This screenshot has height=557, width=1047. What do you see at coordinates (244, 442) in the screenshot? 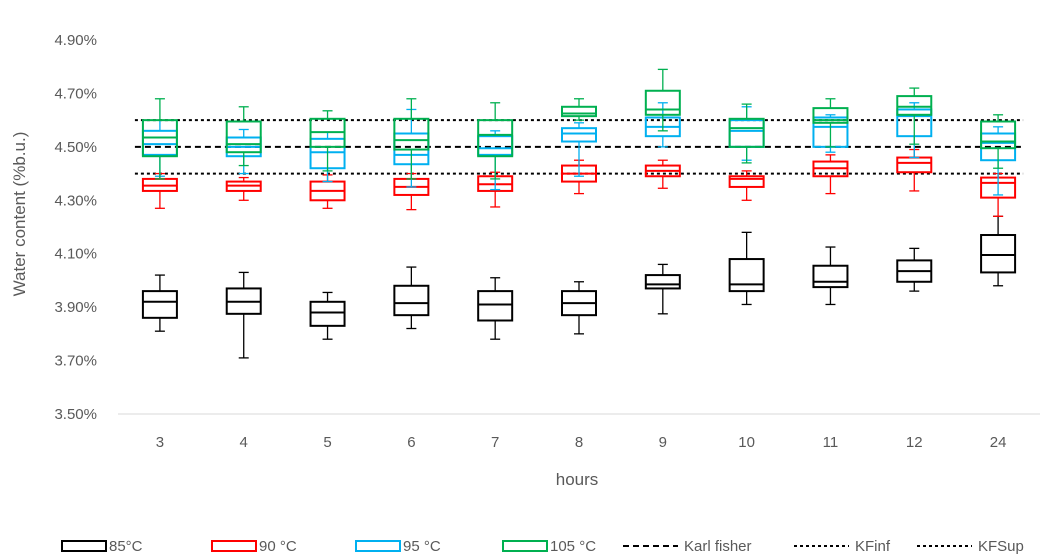
I see `x-tick-label: 4` at bounding box center [244, 442].